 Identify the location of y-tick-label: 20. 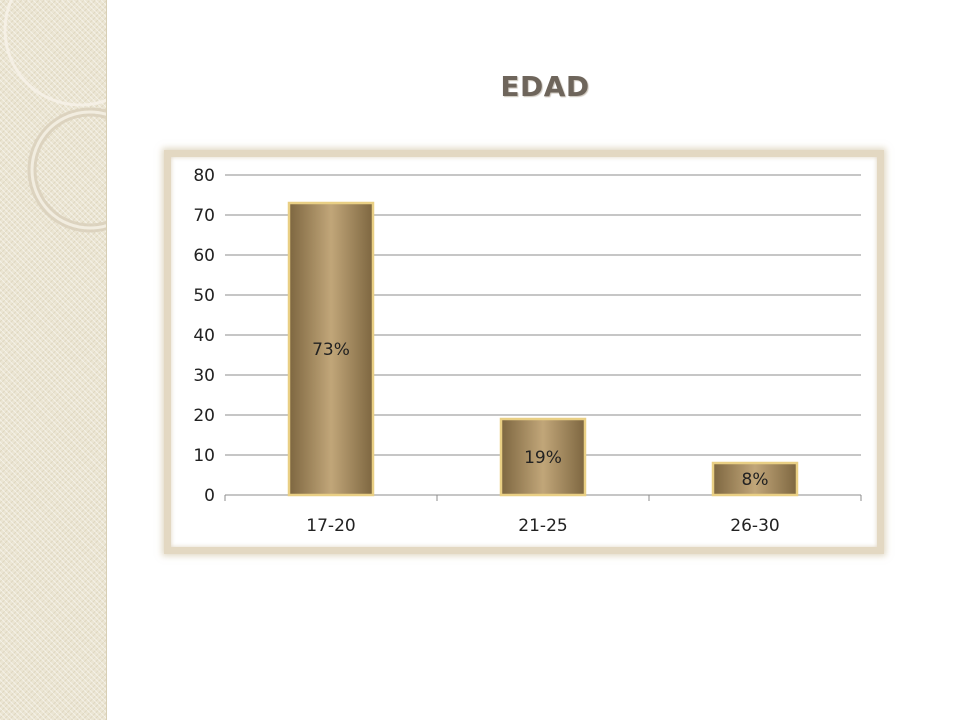
(204, 416).